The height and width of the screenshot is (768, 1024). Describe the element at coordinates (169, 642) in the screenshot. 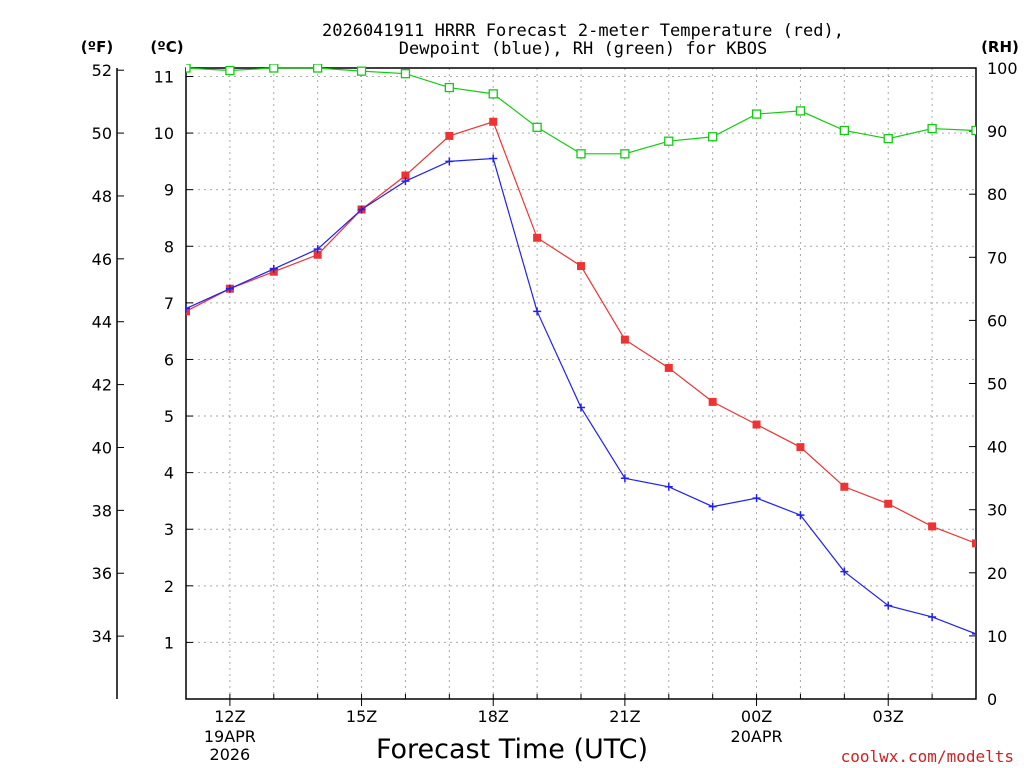

I see `celsius-tick-label: 1` at that location.